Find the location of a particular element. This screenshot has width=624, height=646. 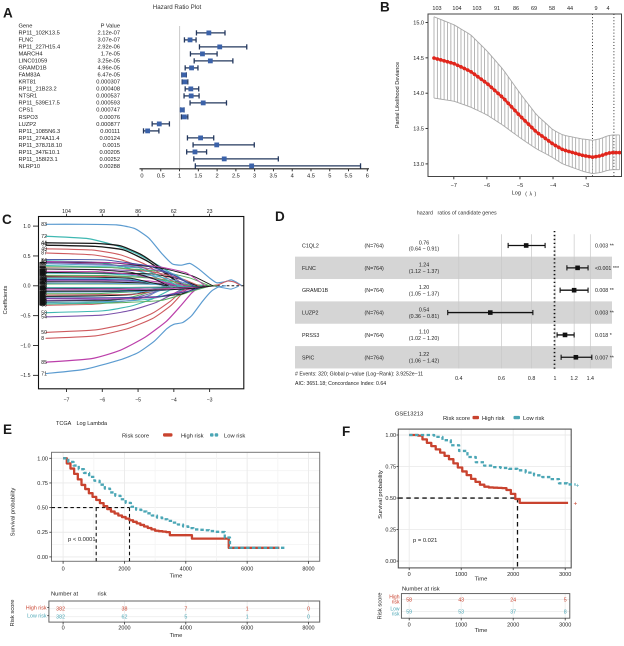

svg-text: 1.0 is located at coordinates (26, 227).